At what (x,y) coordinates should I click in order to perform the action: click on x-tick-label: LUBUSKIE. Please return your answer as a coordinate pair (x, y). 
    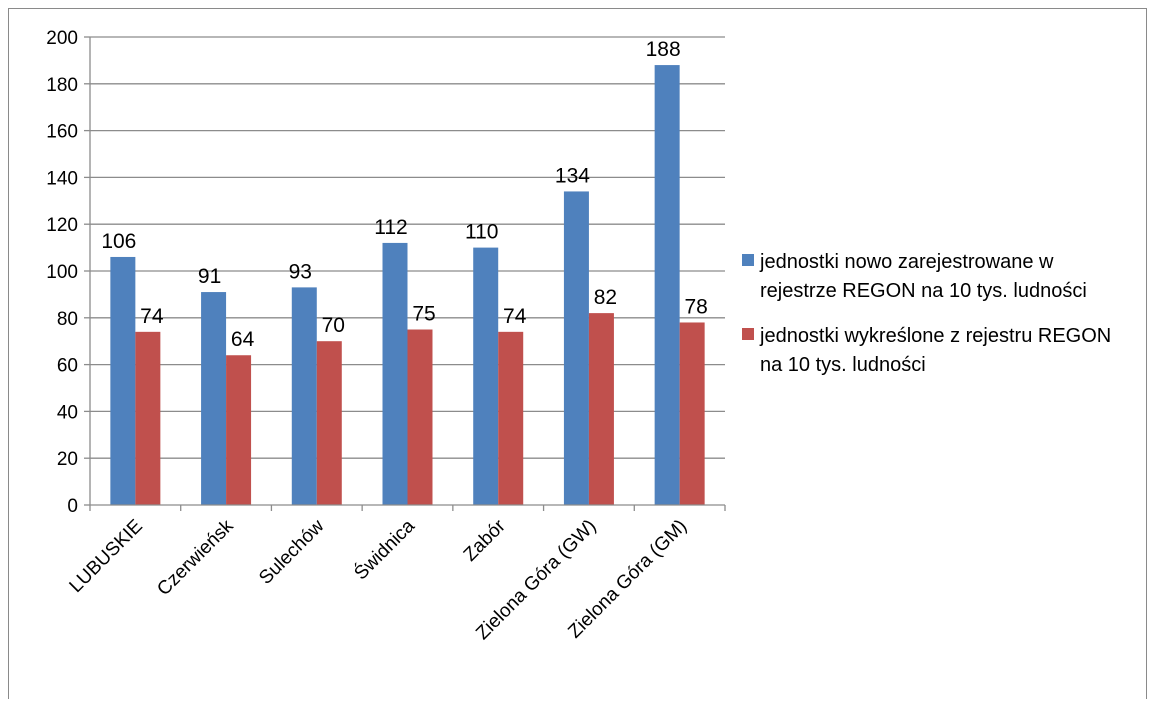
    Looking at the image, I should click on (106, 556).